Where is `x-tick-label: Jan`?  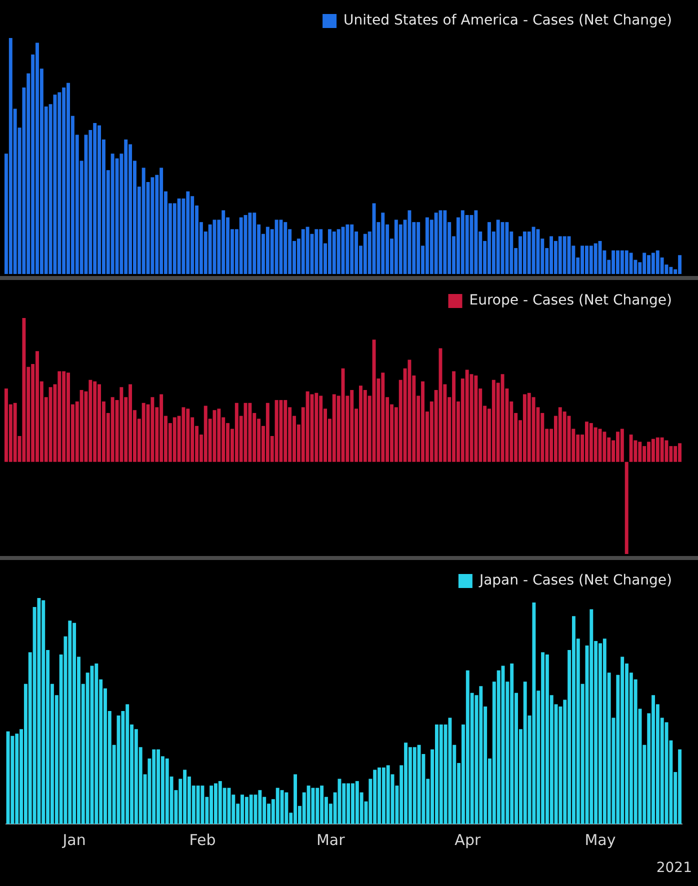 x-tick-label: Jan is located at coordinates (74, 839).